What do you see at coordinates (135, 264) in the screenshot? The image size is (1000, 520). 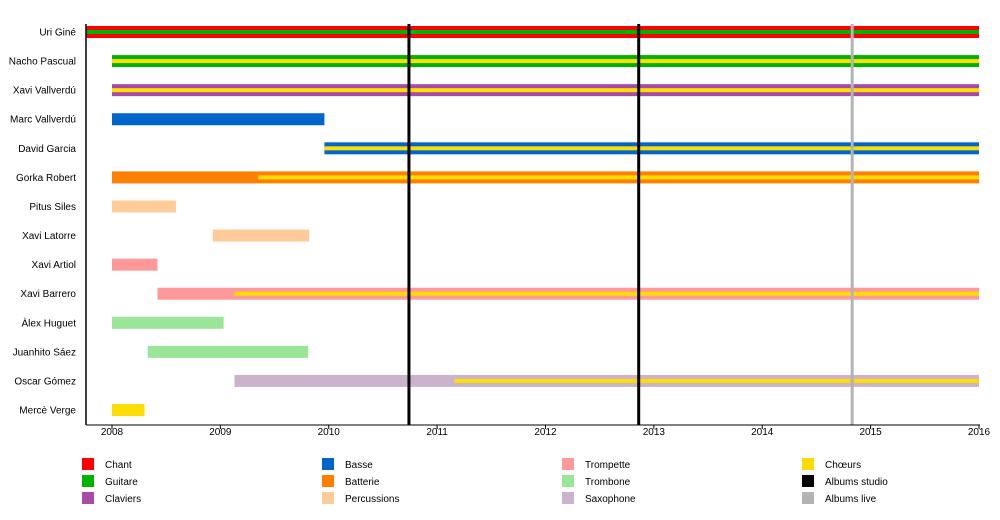 I see `bar-trompette` at bounding box center [135, 264].